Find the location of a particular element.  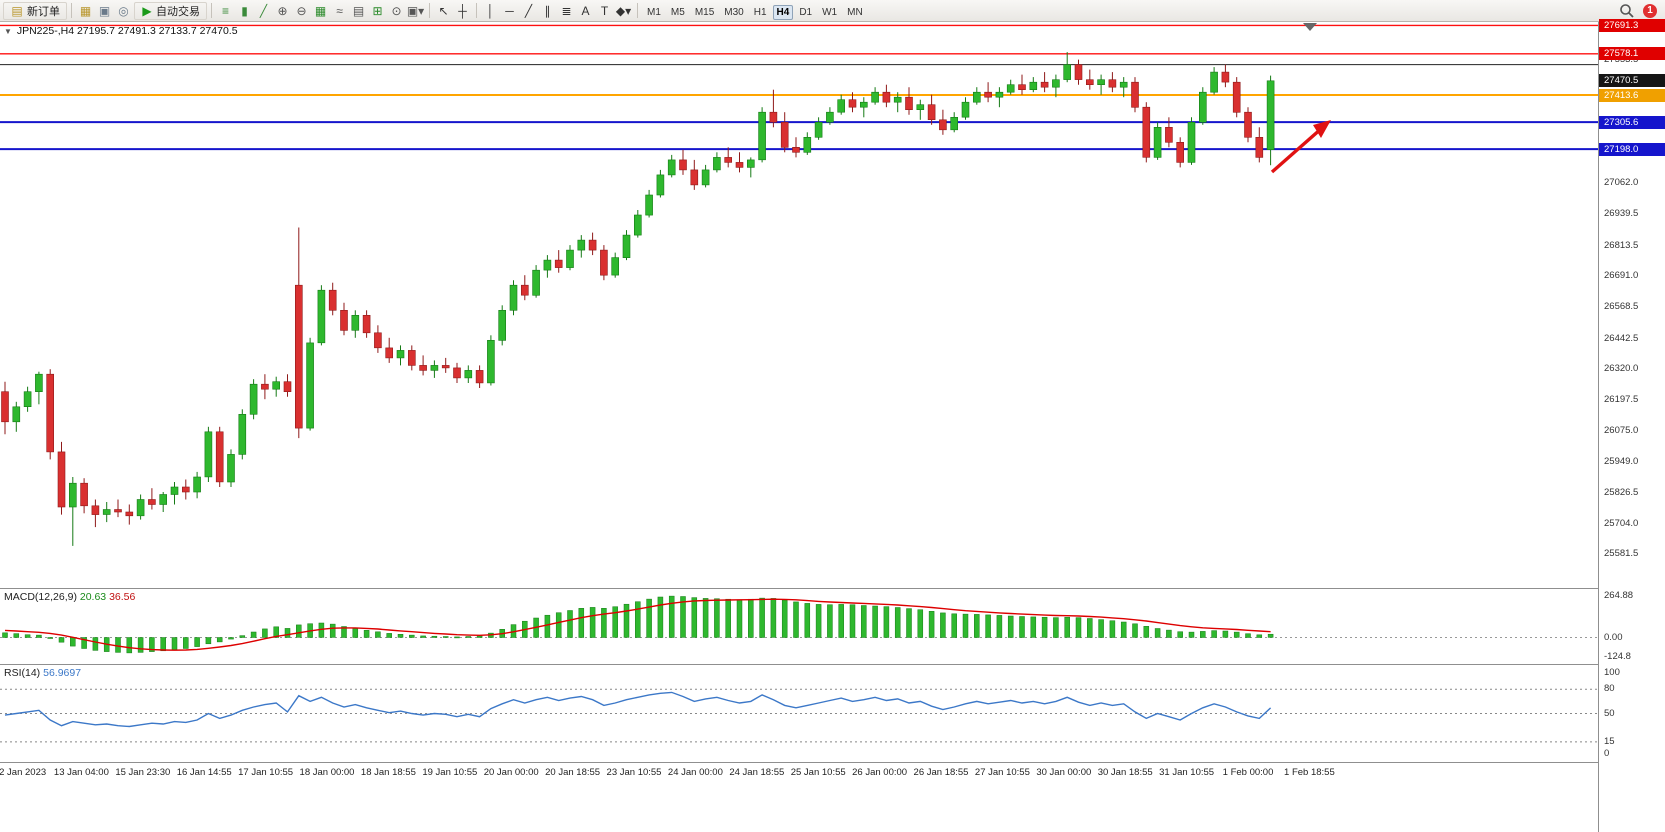

line-chart-icon: ╱ is located at coordinates (263, 10).